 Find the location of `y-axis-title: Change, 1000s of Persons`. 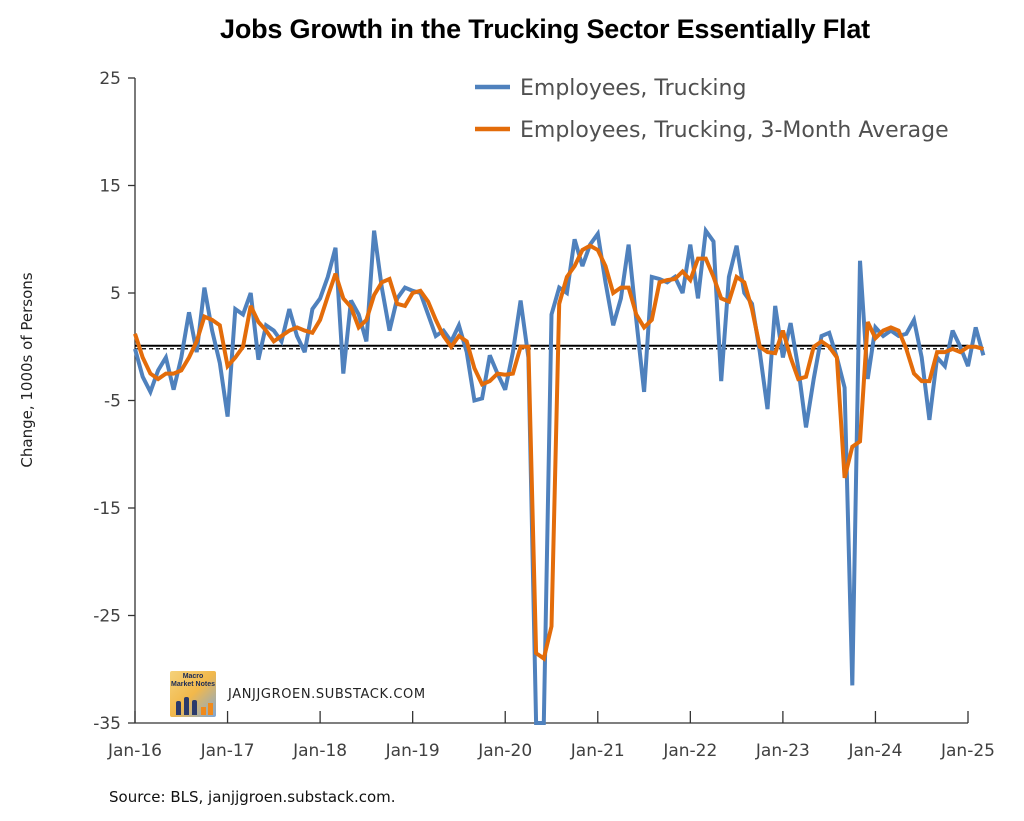

y-axis-title: Change, 1000s of Persons is located at coordinates (27, 369).